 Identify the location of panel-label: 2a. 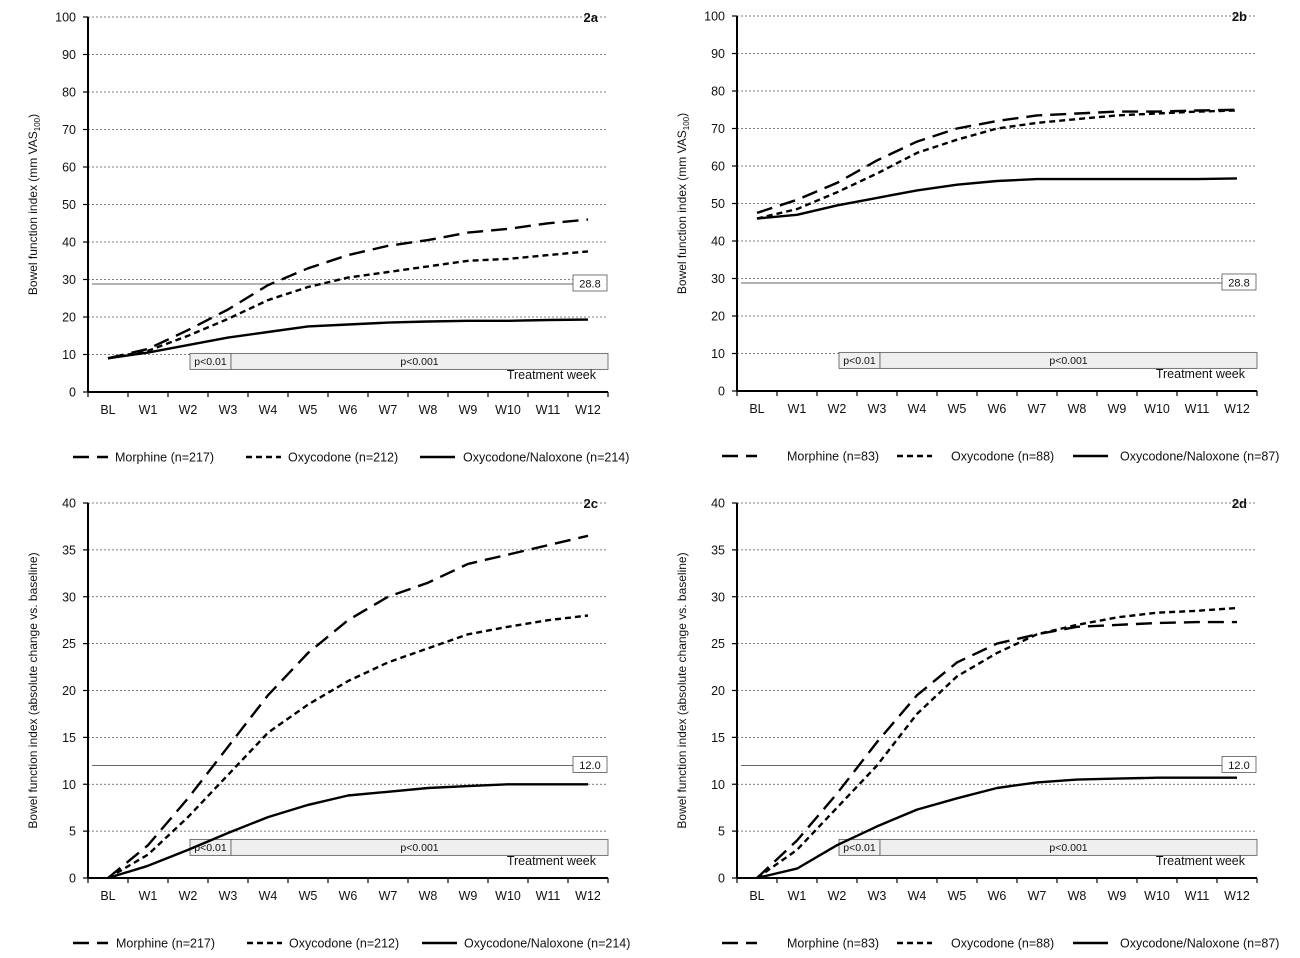
(591, 17).